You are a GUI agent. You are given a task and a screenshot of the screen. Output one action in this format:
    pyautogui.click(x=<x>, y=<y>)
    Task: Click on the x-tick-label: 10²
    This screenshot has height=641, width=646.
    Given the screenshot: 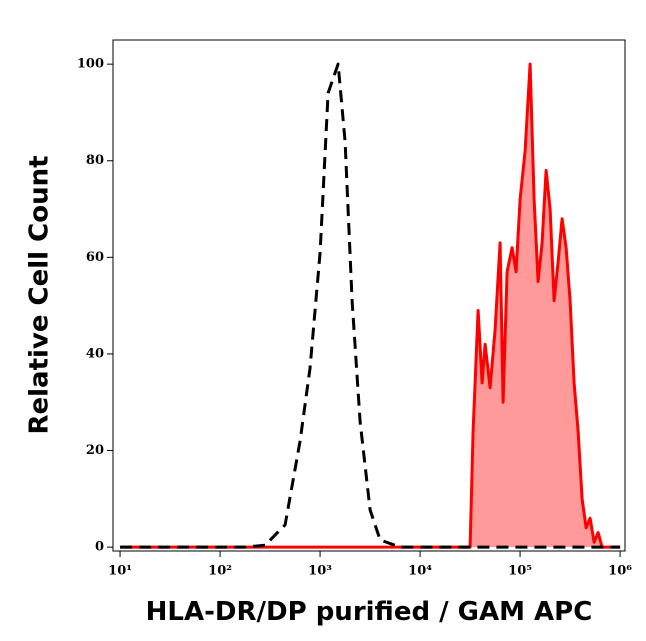 What is the action you would take?
    pyautogui.click(x=220, y=571)
    